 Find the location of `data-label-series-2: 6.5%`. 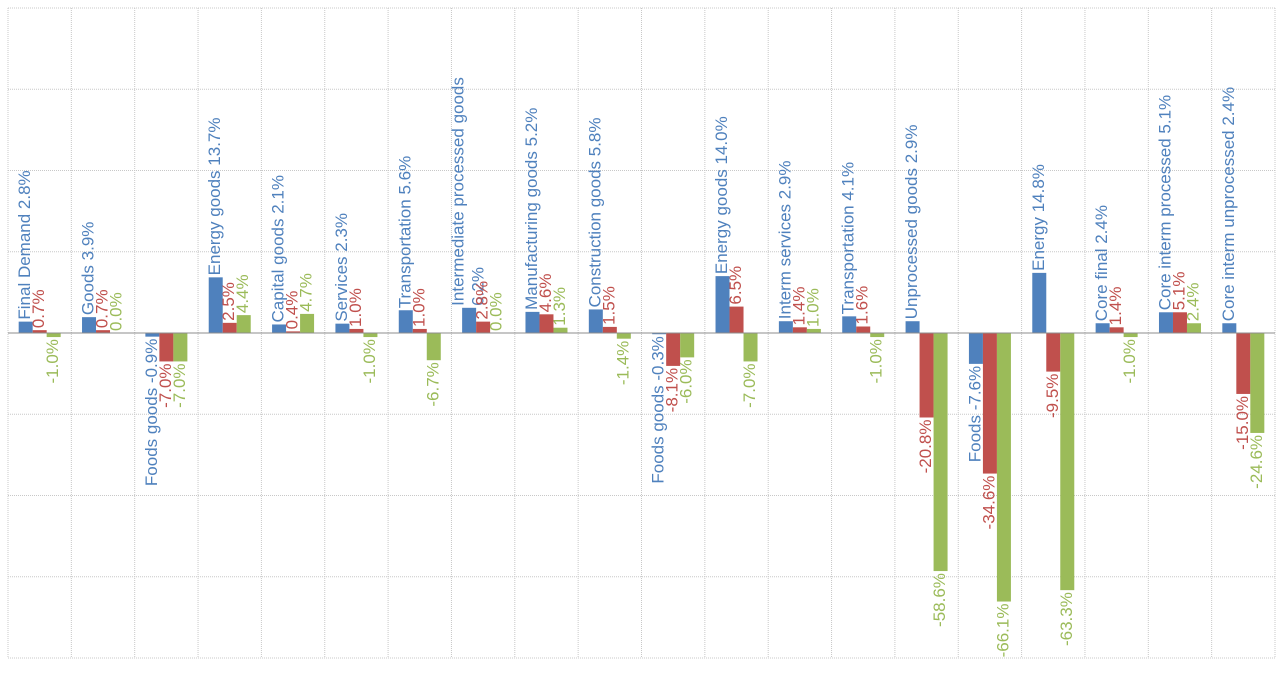

data-label-series-2: 6.5% is located at coordinates (735, 285).